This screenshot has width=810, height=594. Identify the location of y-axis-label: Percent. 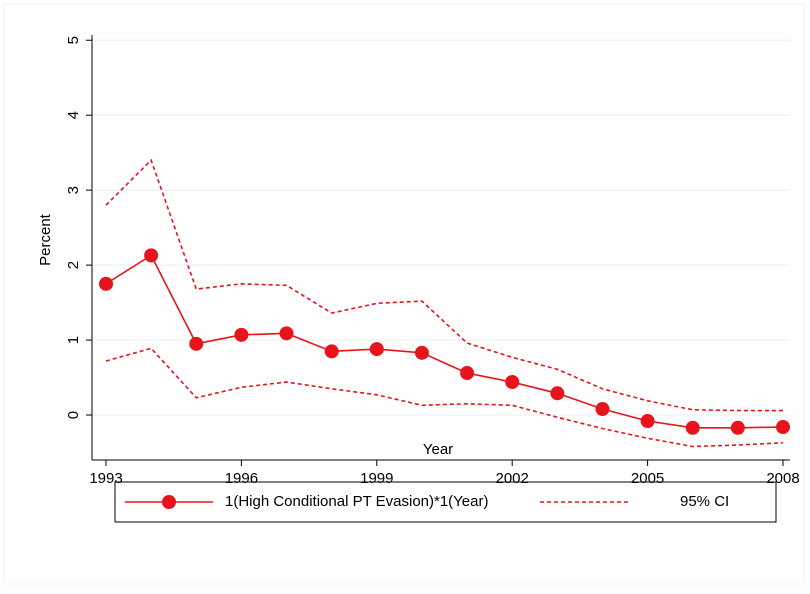
(45, 239).